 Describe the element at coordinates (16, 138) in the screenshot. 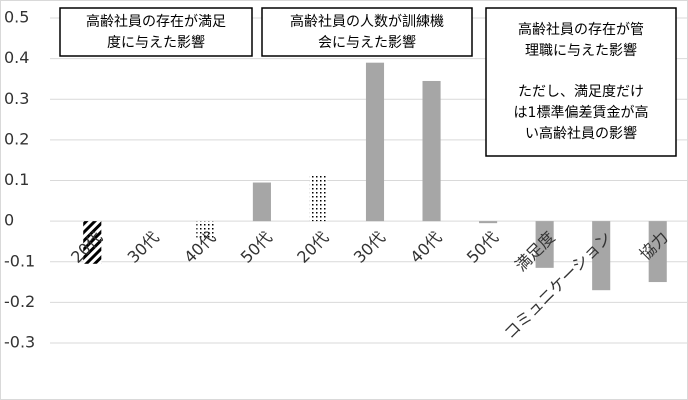

I see `y-tick-label: 0.2` at that location.